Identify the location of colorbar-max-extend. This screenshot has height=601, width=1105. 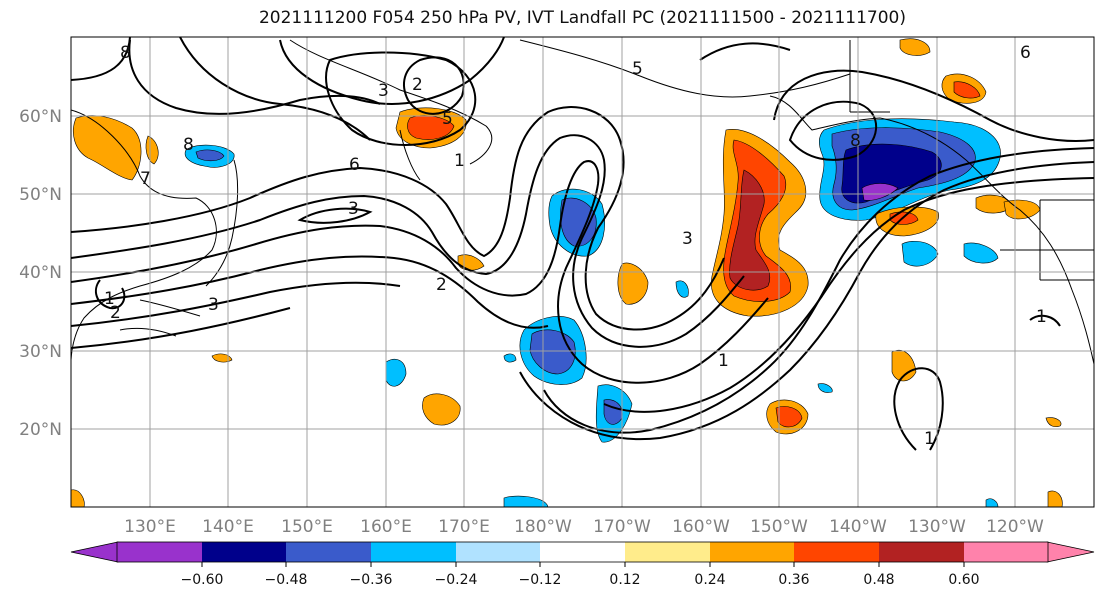
(1070, 552).